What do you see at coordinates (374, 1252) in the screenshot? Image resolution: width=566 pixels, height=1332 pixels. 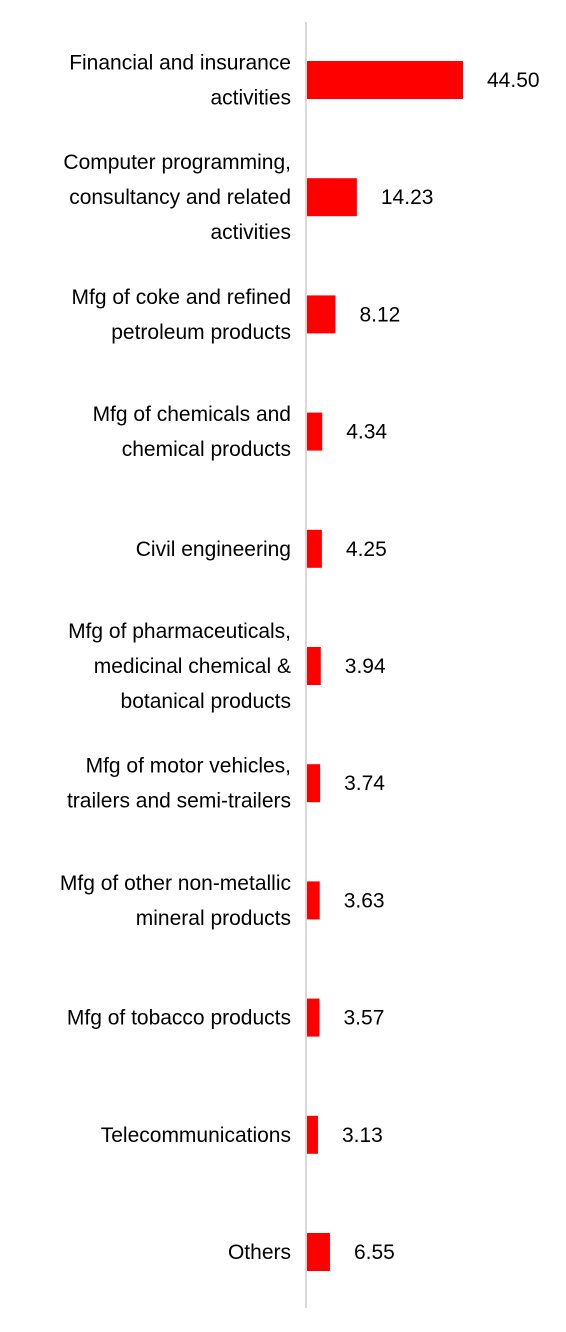 I see `data-label: 6.55` at bounding box center [374, 1252].